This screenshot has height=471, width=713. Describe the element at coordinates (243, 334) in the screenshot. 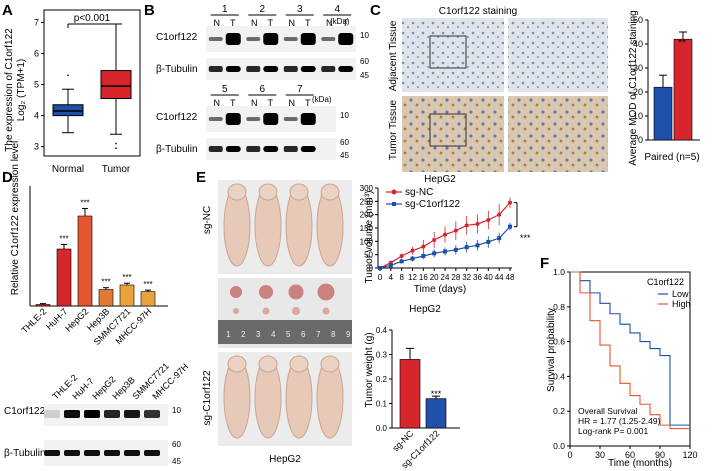

I see `panel-e-ruler-number: 2` at that location.